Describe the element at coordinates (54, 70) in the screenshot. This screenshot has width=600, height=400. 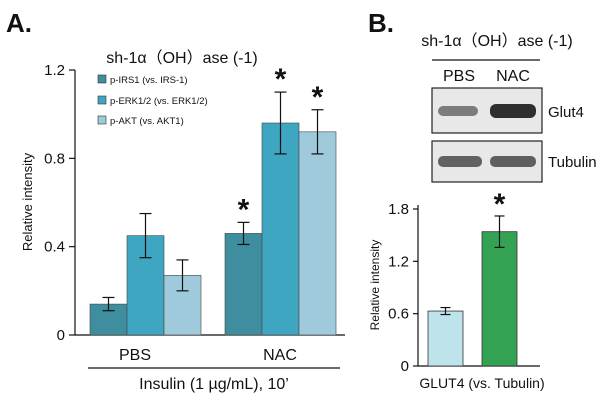
I see `panel-a-y-tick-label: 1.2` at that location.